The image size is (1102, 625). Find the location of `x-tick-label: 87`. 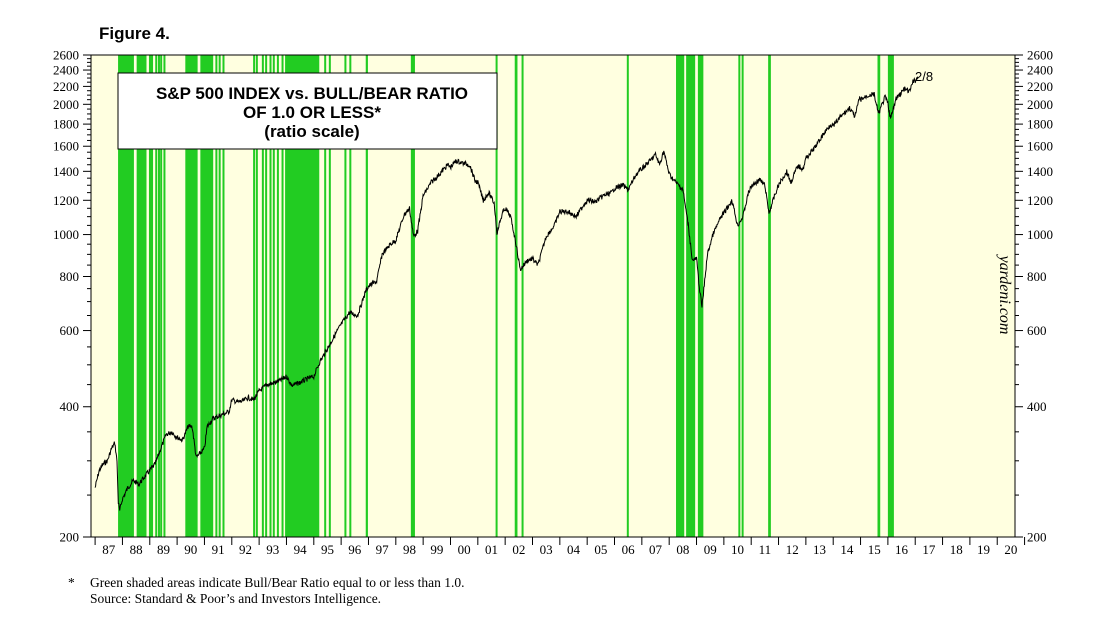

x-tick-label: 87 is located at coordinates (109, 549).